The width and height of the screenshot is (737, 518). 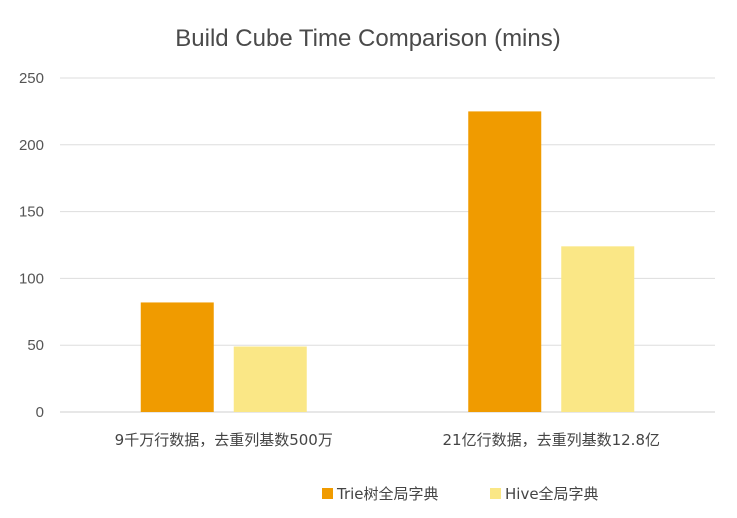 What do you see at coordinates (367, 38) in the screenshot?
I see `chart-title: Build Cube Time Comparison (mins)` at bounding box center [367, 38].